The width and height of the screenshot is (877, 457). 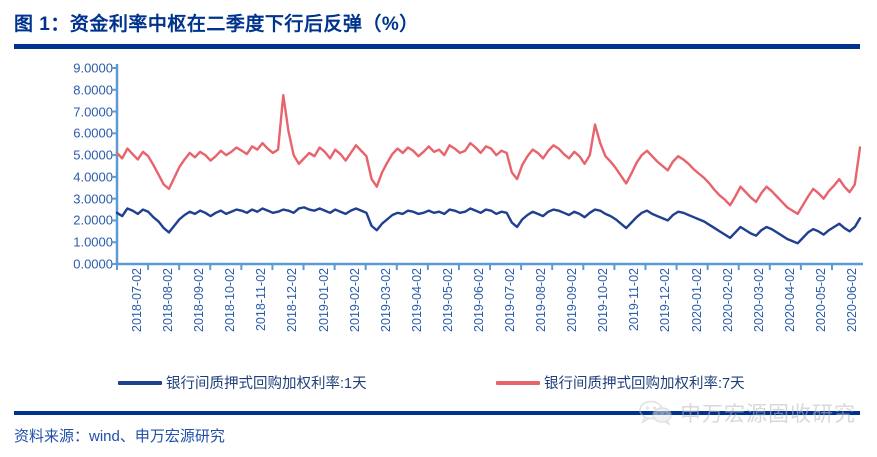 What do you see at coordinates (119, 436) in the screenshot?
I see `source-note: 资料来源：wind、申万宏源研究` at bounding box center [119, 436].